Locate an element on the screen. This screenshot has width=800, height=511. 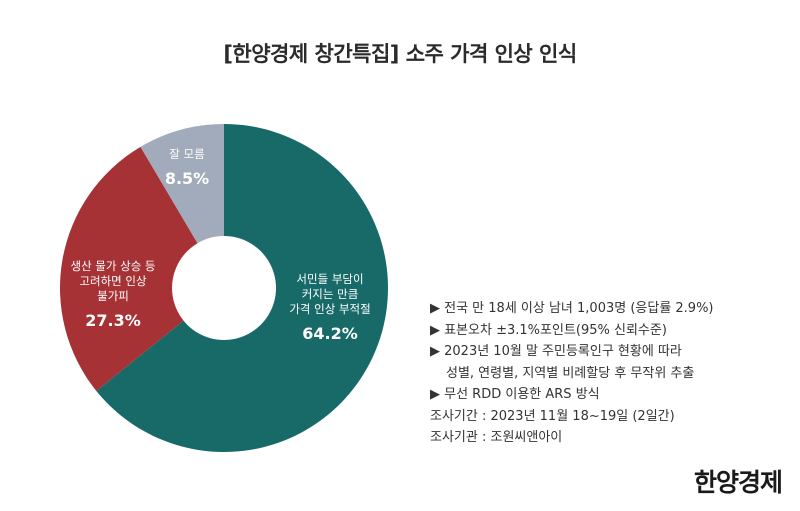
slice-label: 커지는 만큼 is located at coordinates (330, 294).